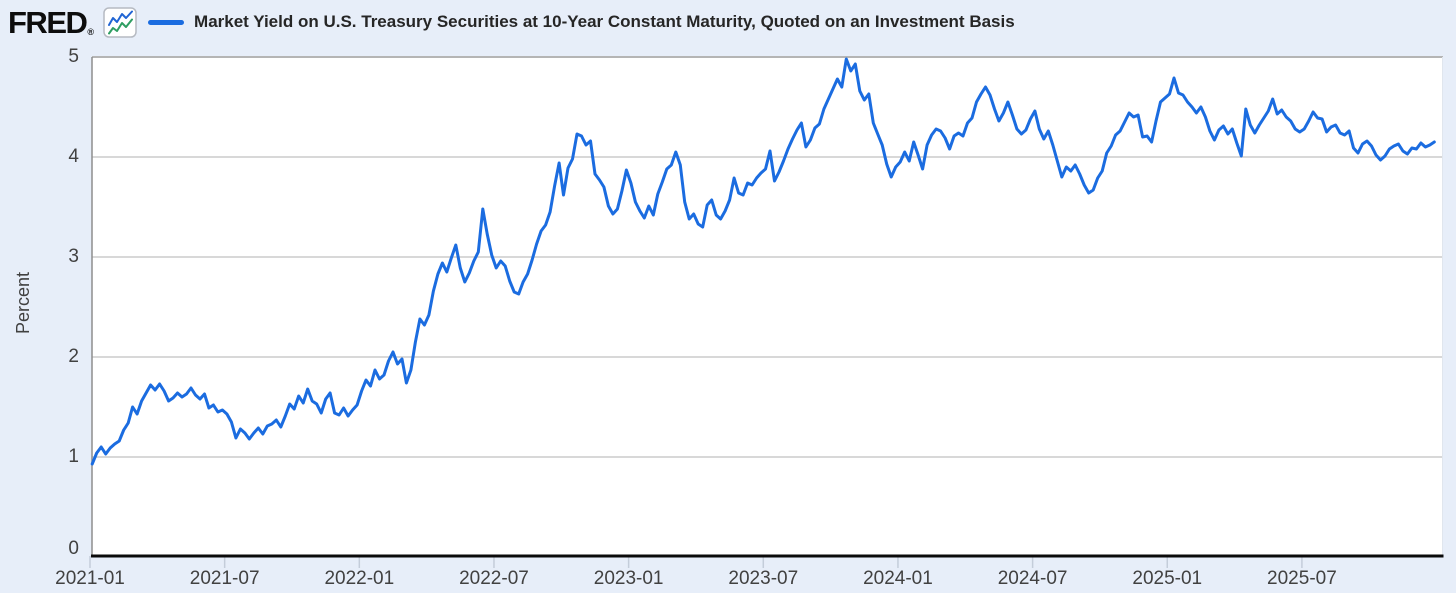  I want to click on legend-line-swatch, so click(166, 22).